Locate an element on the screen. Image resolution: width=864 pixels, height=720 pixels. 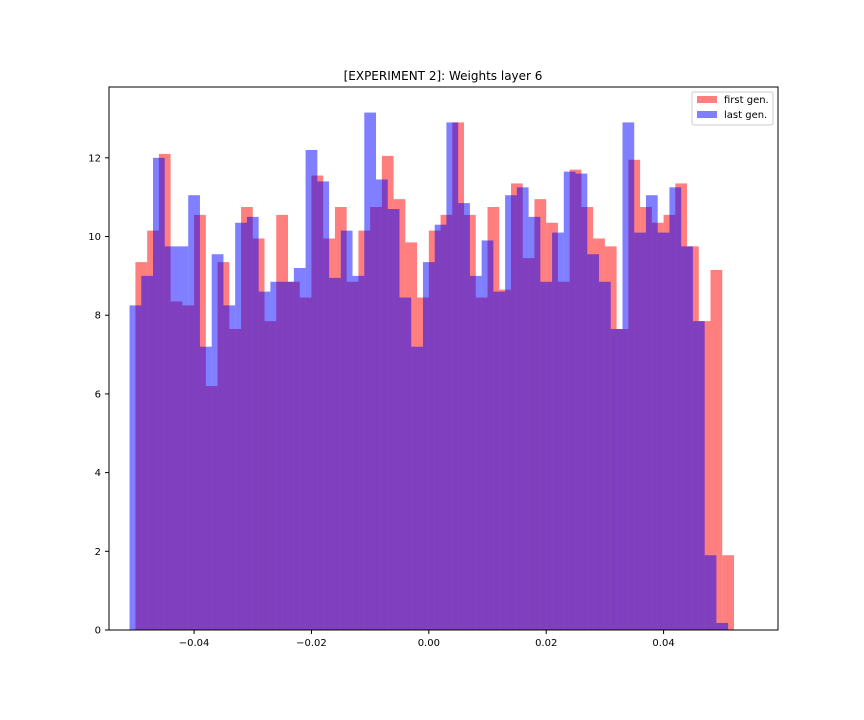
x-tick-label: 0.00 is located at coordinates (429, 643).